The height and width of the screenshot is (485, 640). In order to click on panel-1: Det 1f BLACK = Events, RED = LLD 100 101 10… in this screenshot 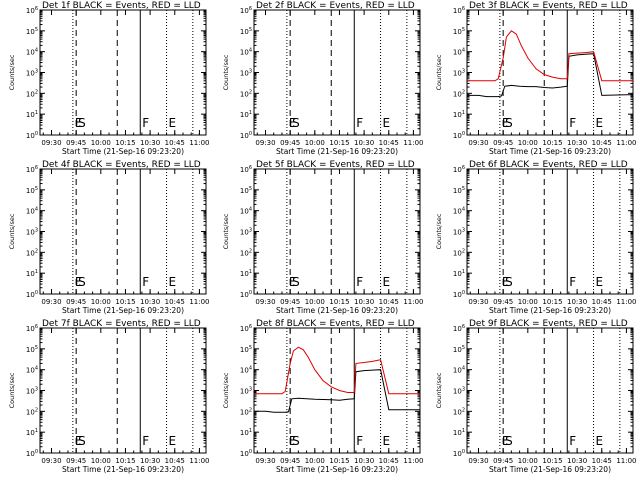, I will do `click(109, 78)`.